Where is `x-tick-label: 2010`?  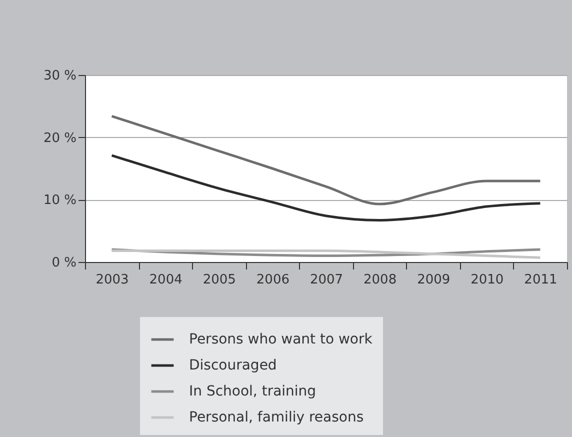 x-tick-label: 2010 is located at coordinates (487, 280).